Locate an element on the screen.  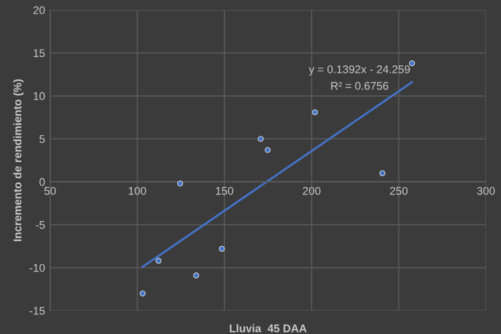
annotation: y = 0.1392x - 24.259 is located at coordinates (359, 70).